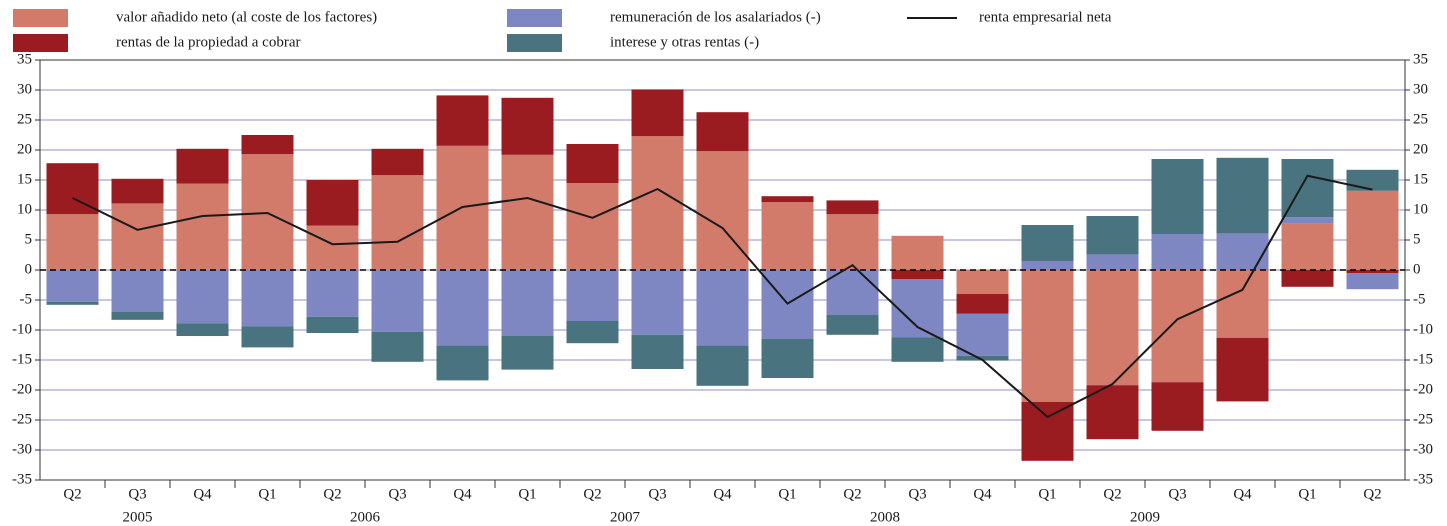  What do you see at coordinates (24, 149) in the screenshot?
I see `y-tick-label: 20` at bounding box center [24, 149].